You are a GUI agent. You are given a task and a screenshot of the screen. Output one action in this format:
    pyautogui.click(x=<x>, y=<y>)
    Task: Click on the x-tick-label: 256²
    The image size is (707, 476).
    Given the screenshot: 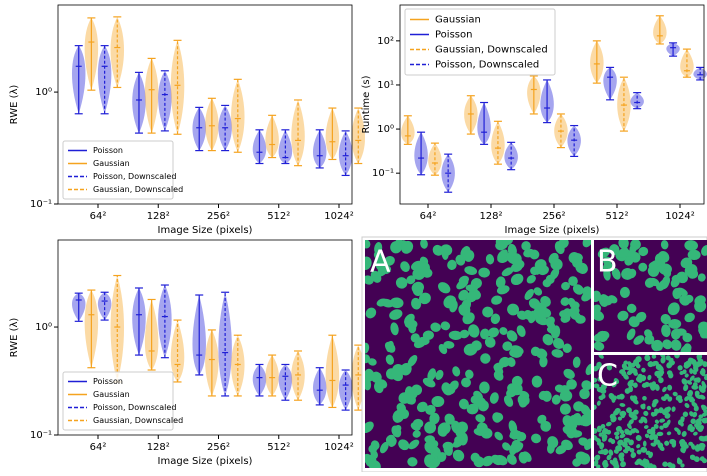 What is the action you would take?
    pyautogui.click(x=218, y=216)
    